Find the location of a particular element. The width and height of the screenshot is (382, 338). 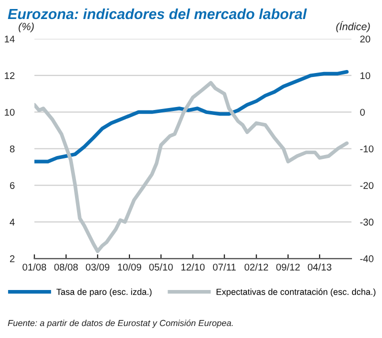

x-tick-label: 04/13 is located at coordinates (320, 267).